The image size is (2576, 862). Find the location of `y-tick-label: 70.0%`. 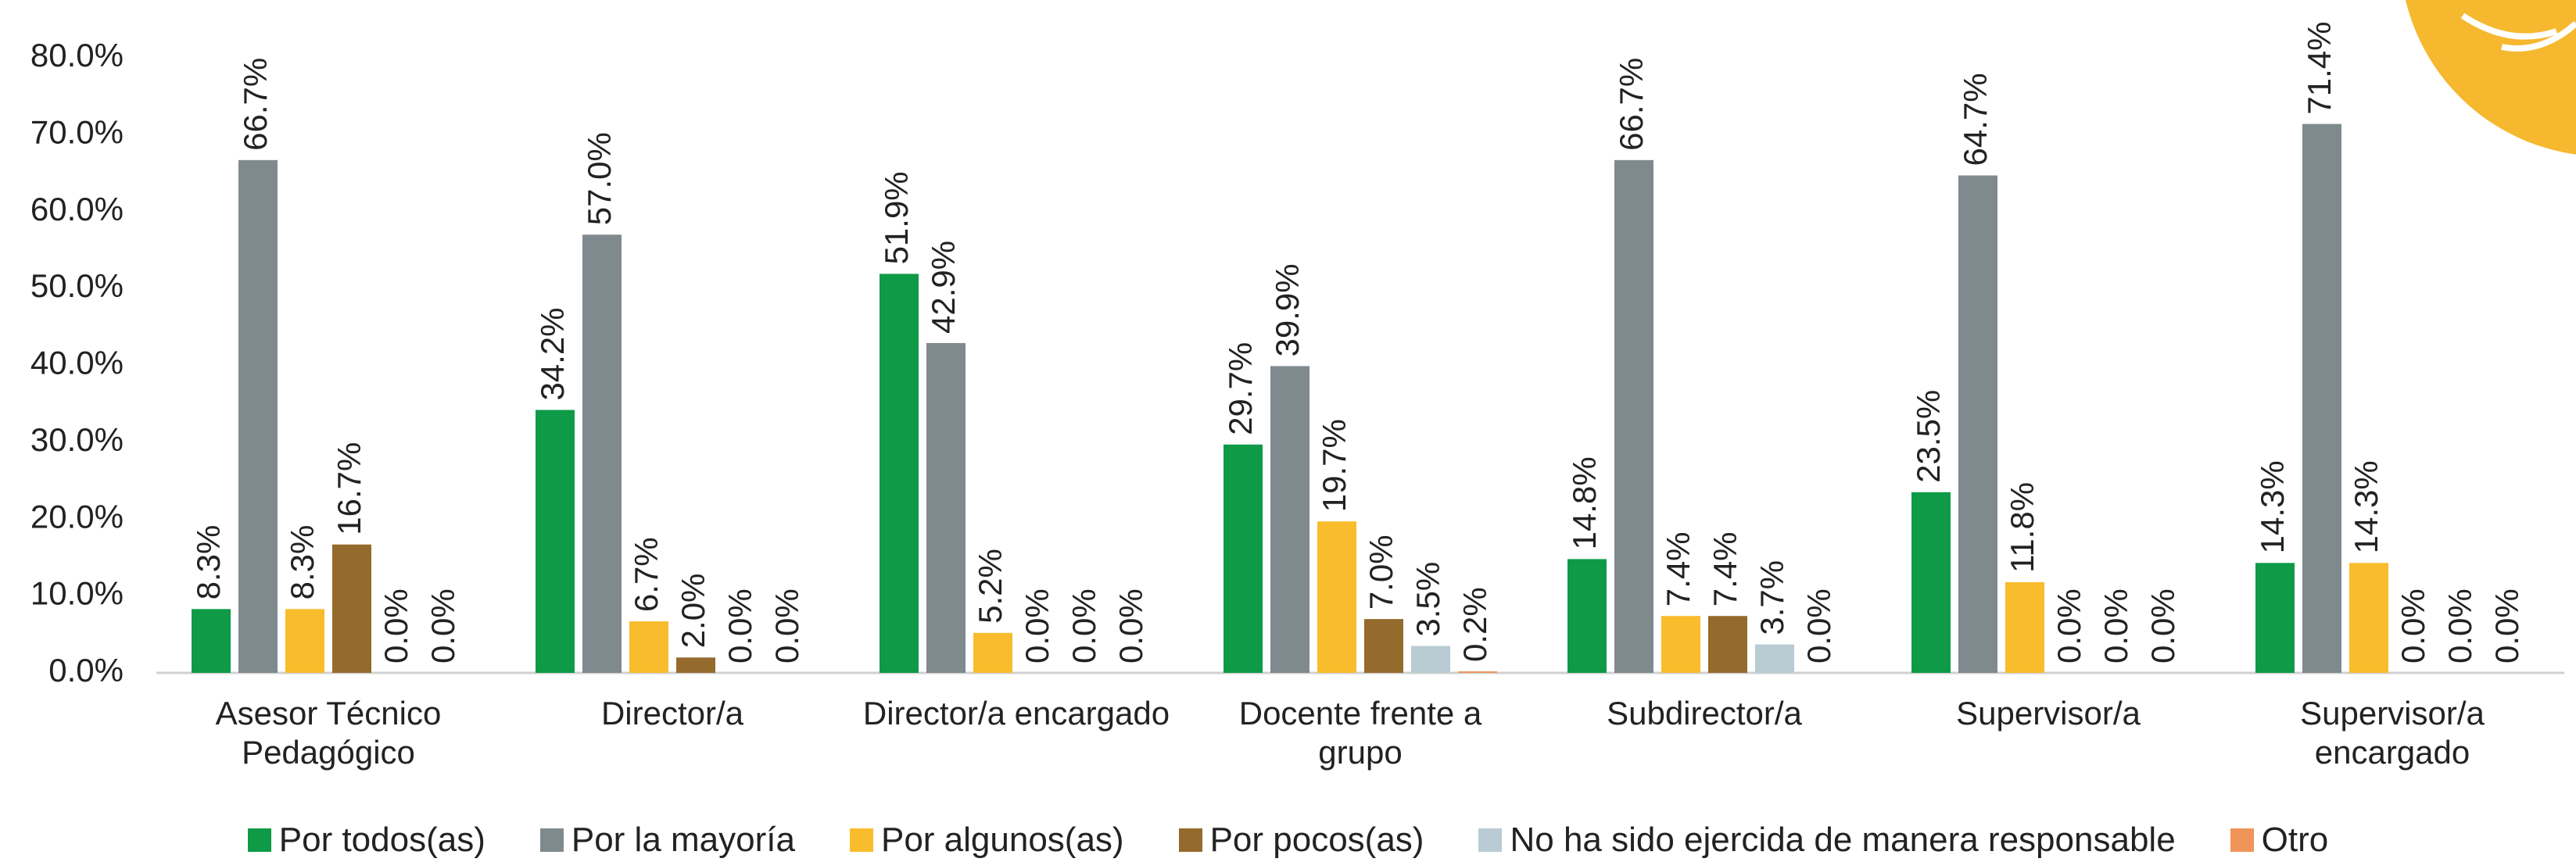

y-tick-label: 70.0% is located at coordinates (77, 131).